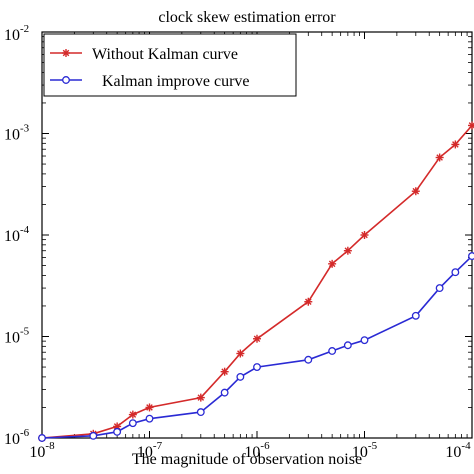 Image resolution: width=474 pixels, height=474 pixels. I want to click on legend: Without Kalman curve Kalman improve curve, so click(170, 65).